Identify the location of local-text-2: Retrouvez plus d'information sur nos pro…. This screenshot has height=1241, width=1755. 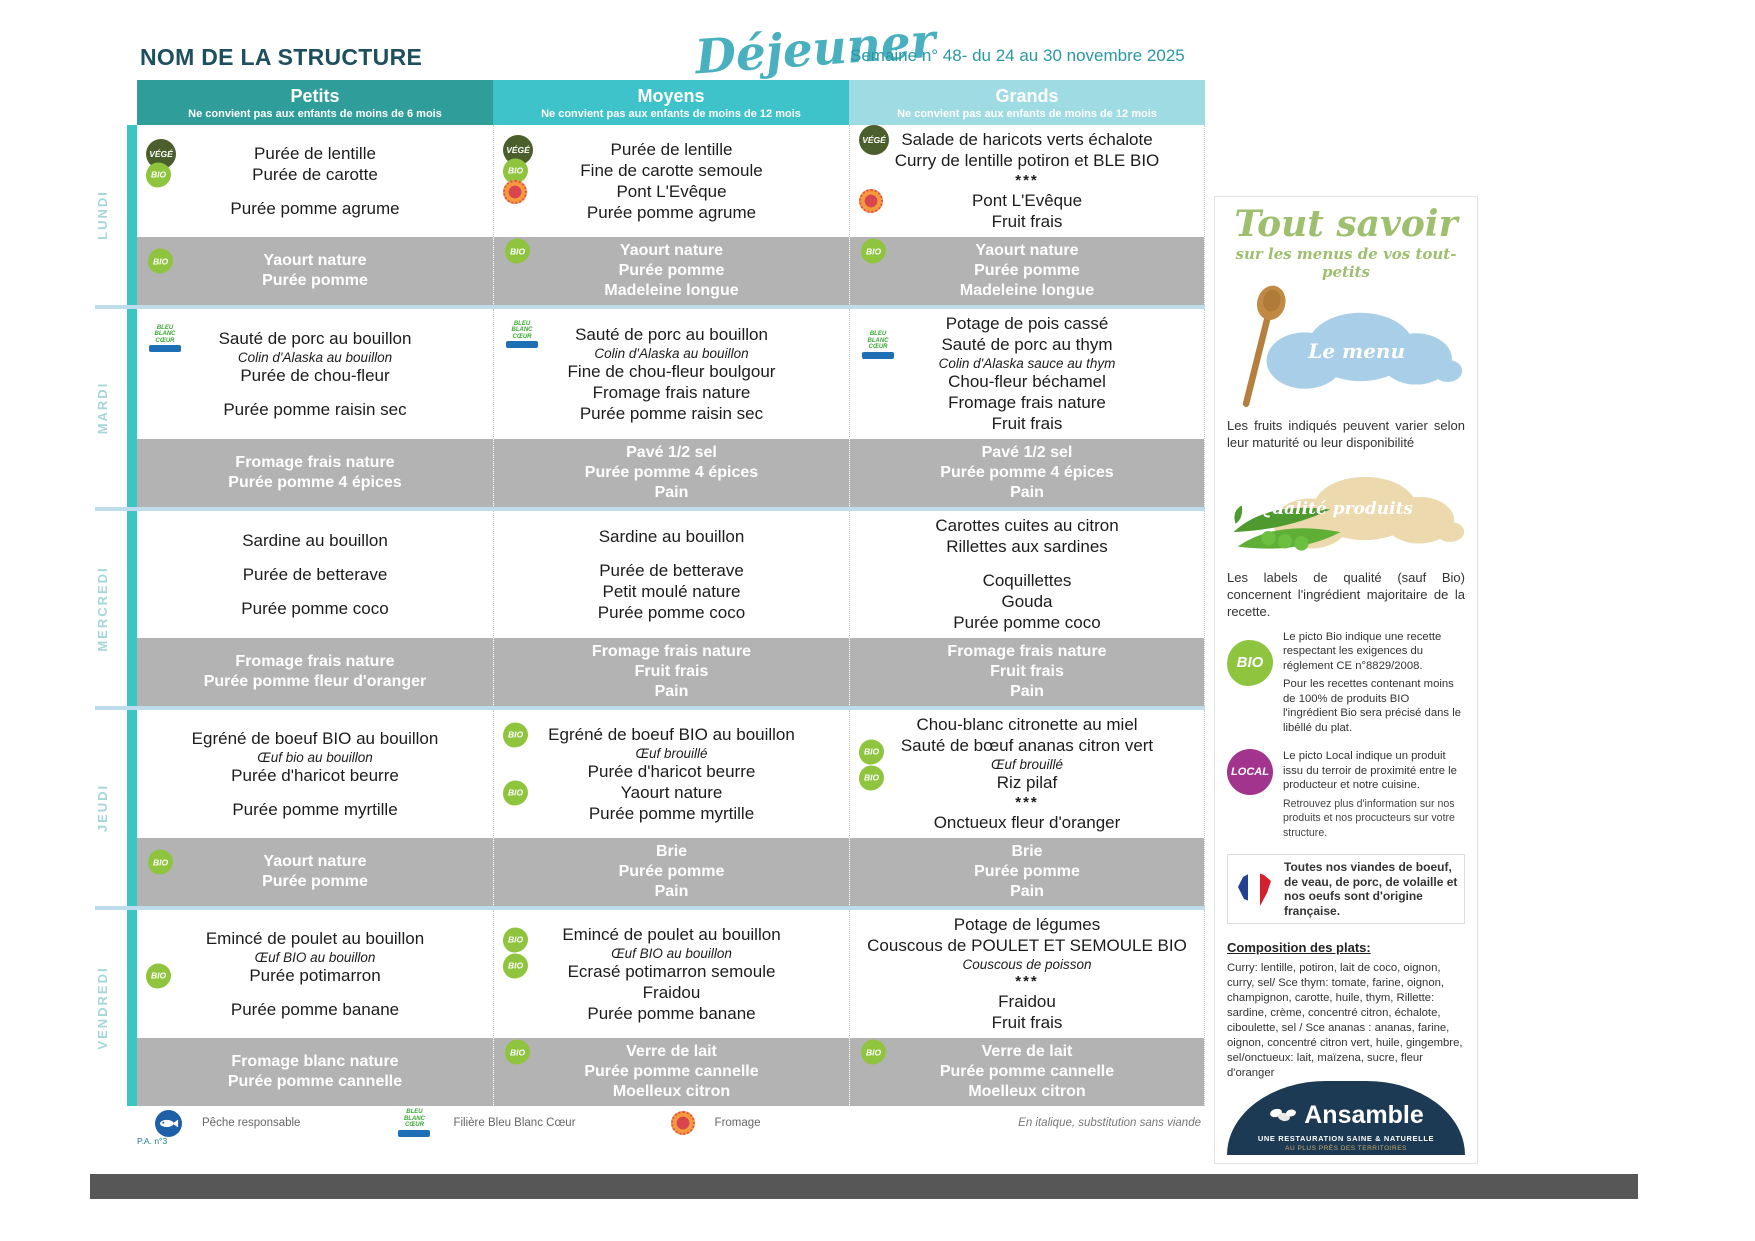
(1369, 818).